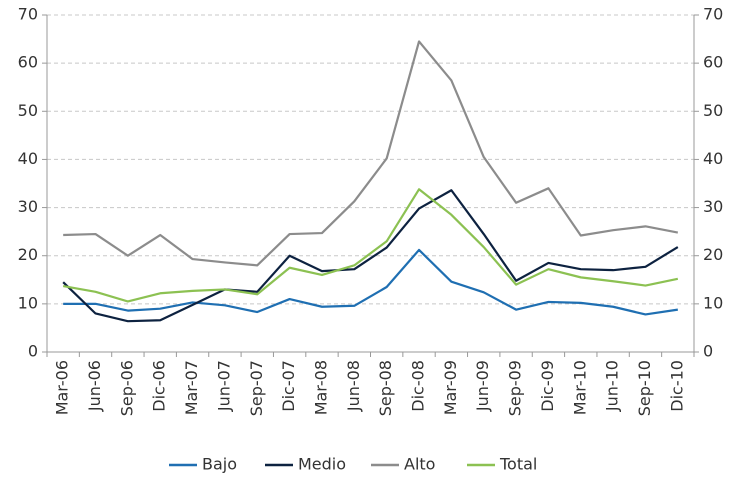 The height and width of the screenshot is (477, 742). What do you see at coordinates (322, 464) in the screenshot?
I see `legend-label: Medio` at bounding box center [322, 464].